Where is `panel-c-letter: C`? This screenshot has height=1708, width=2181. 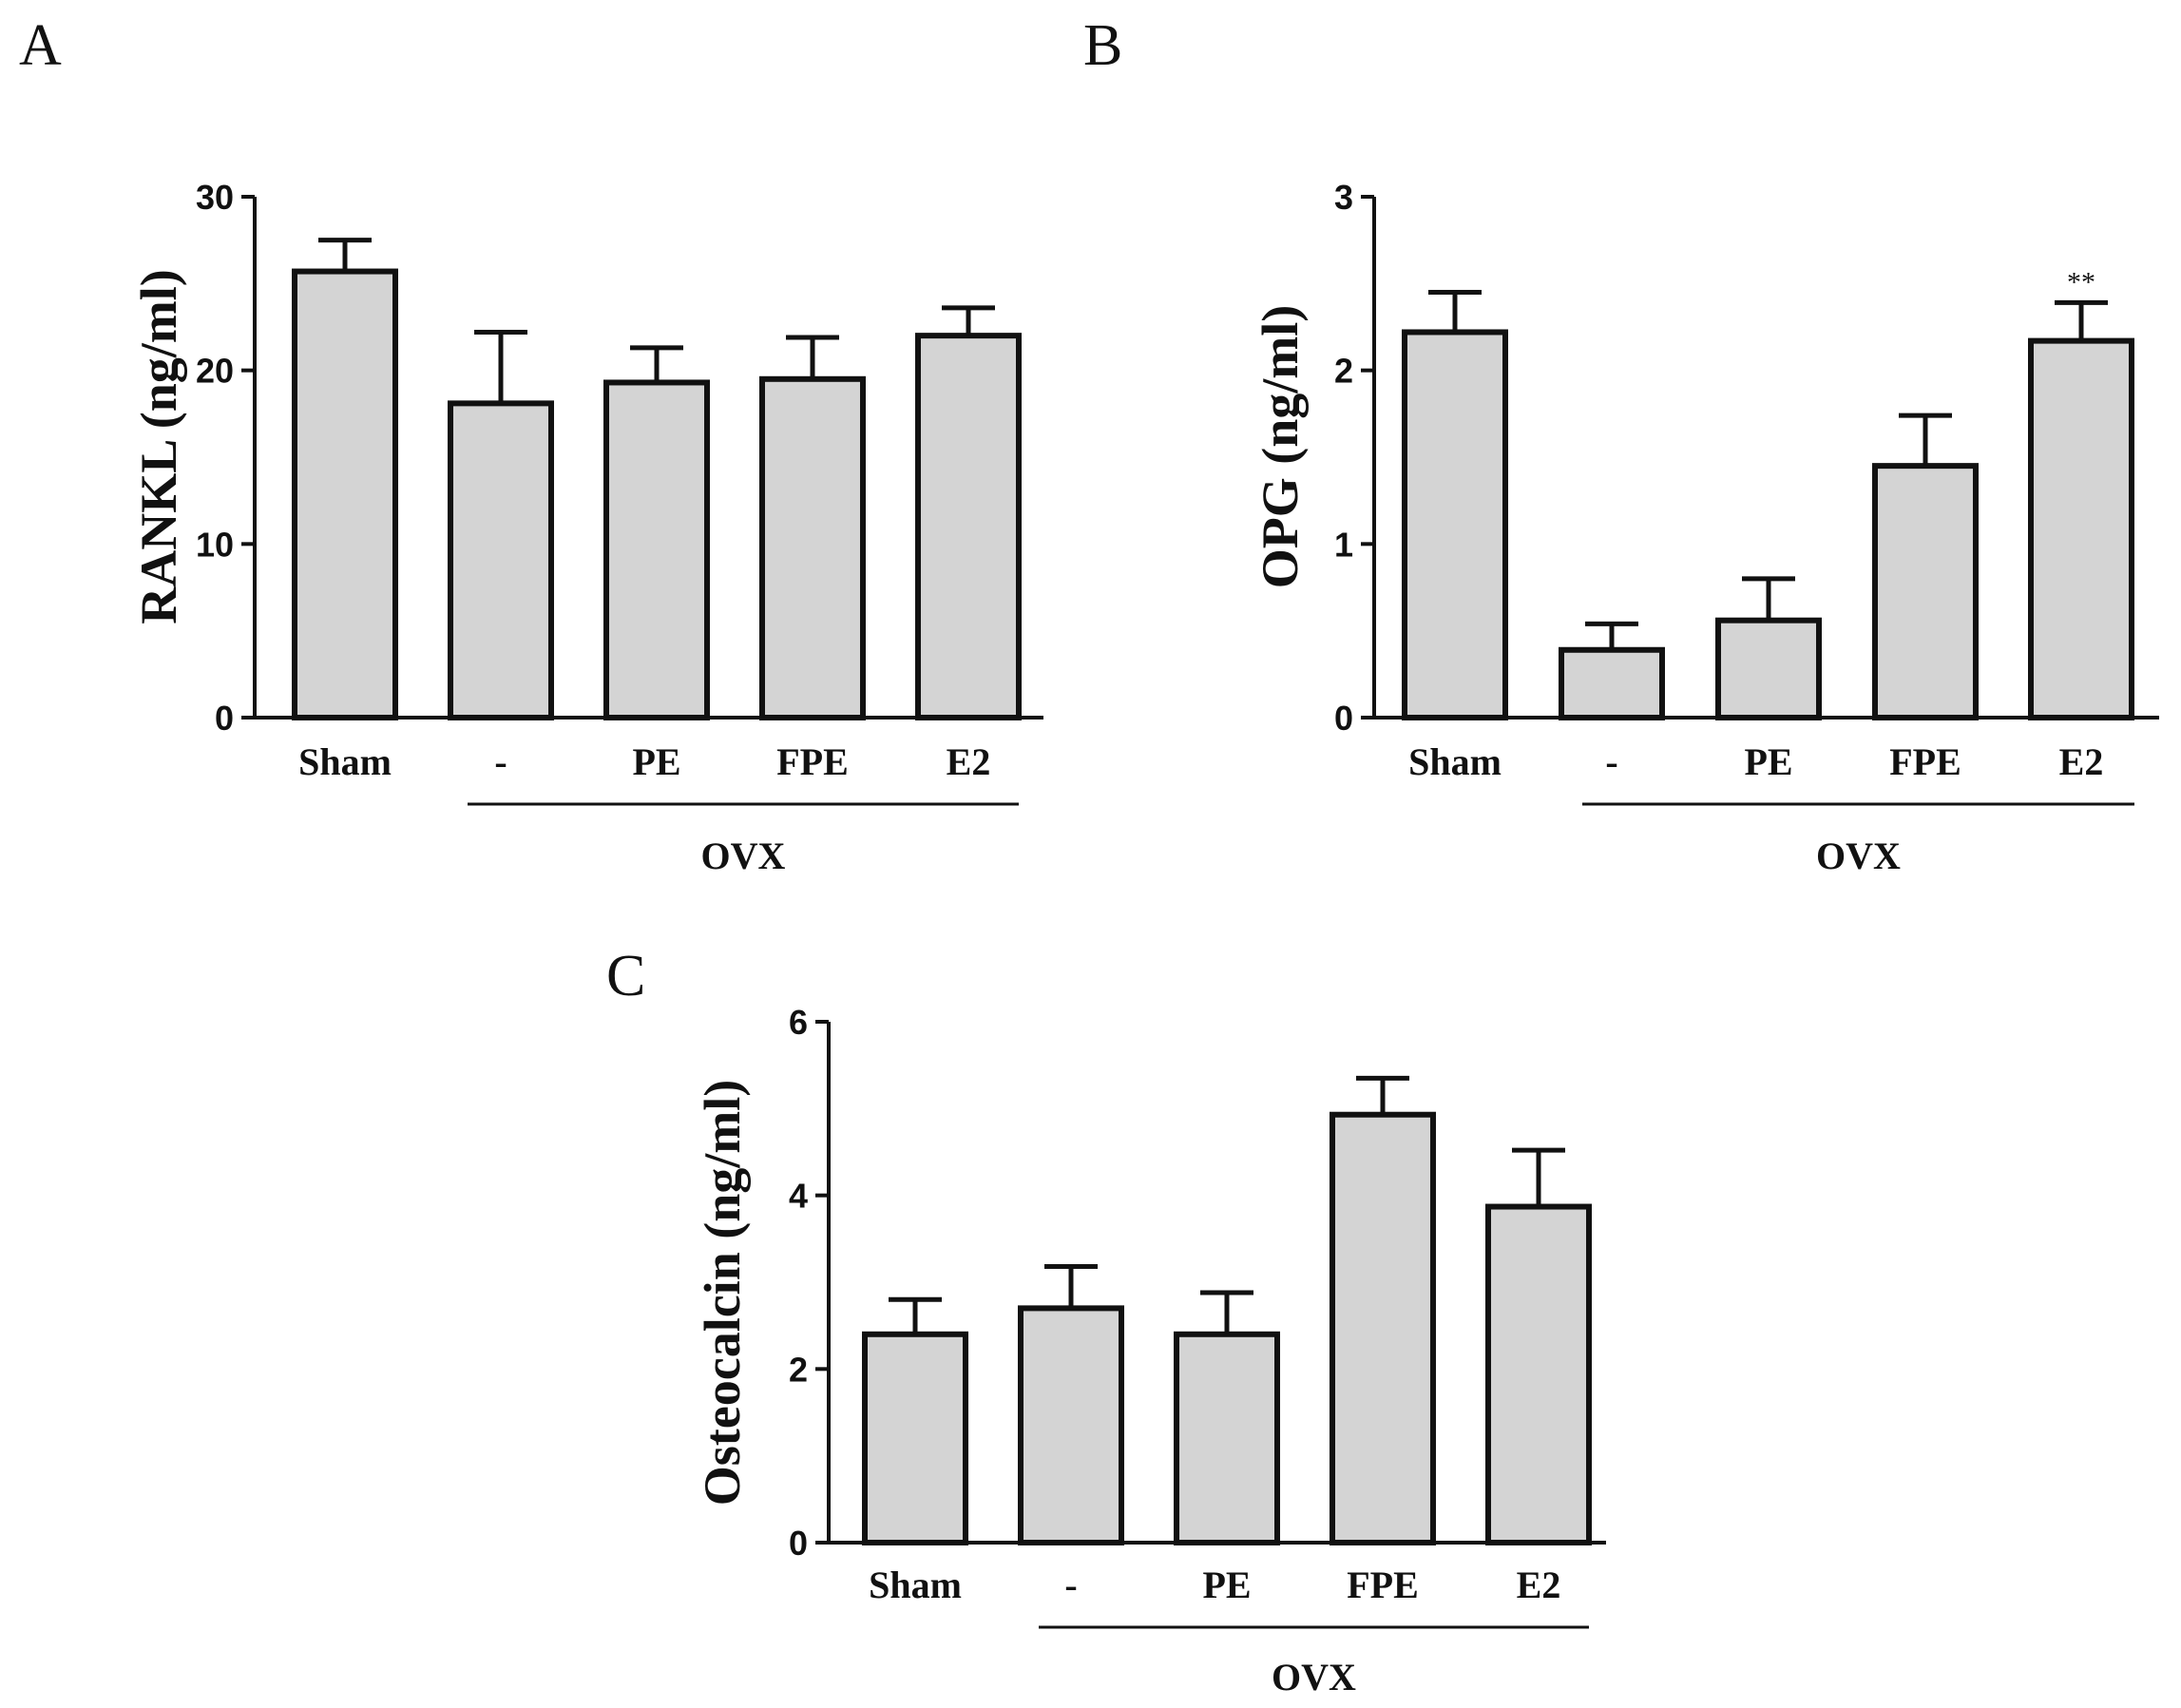 panel-c-letter: C is located at coordinates (625, 976).